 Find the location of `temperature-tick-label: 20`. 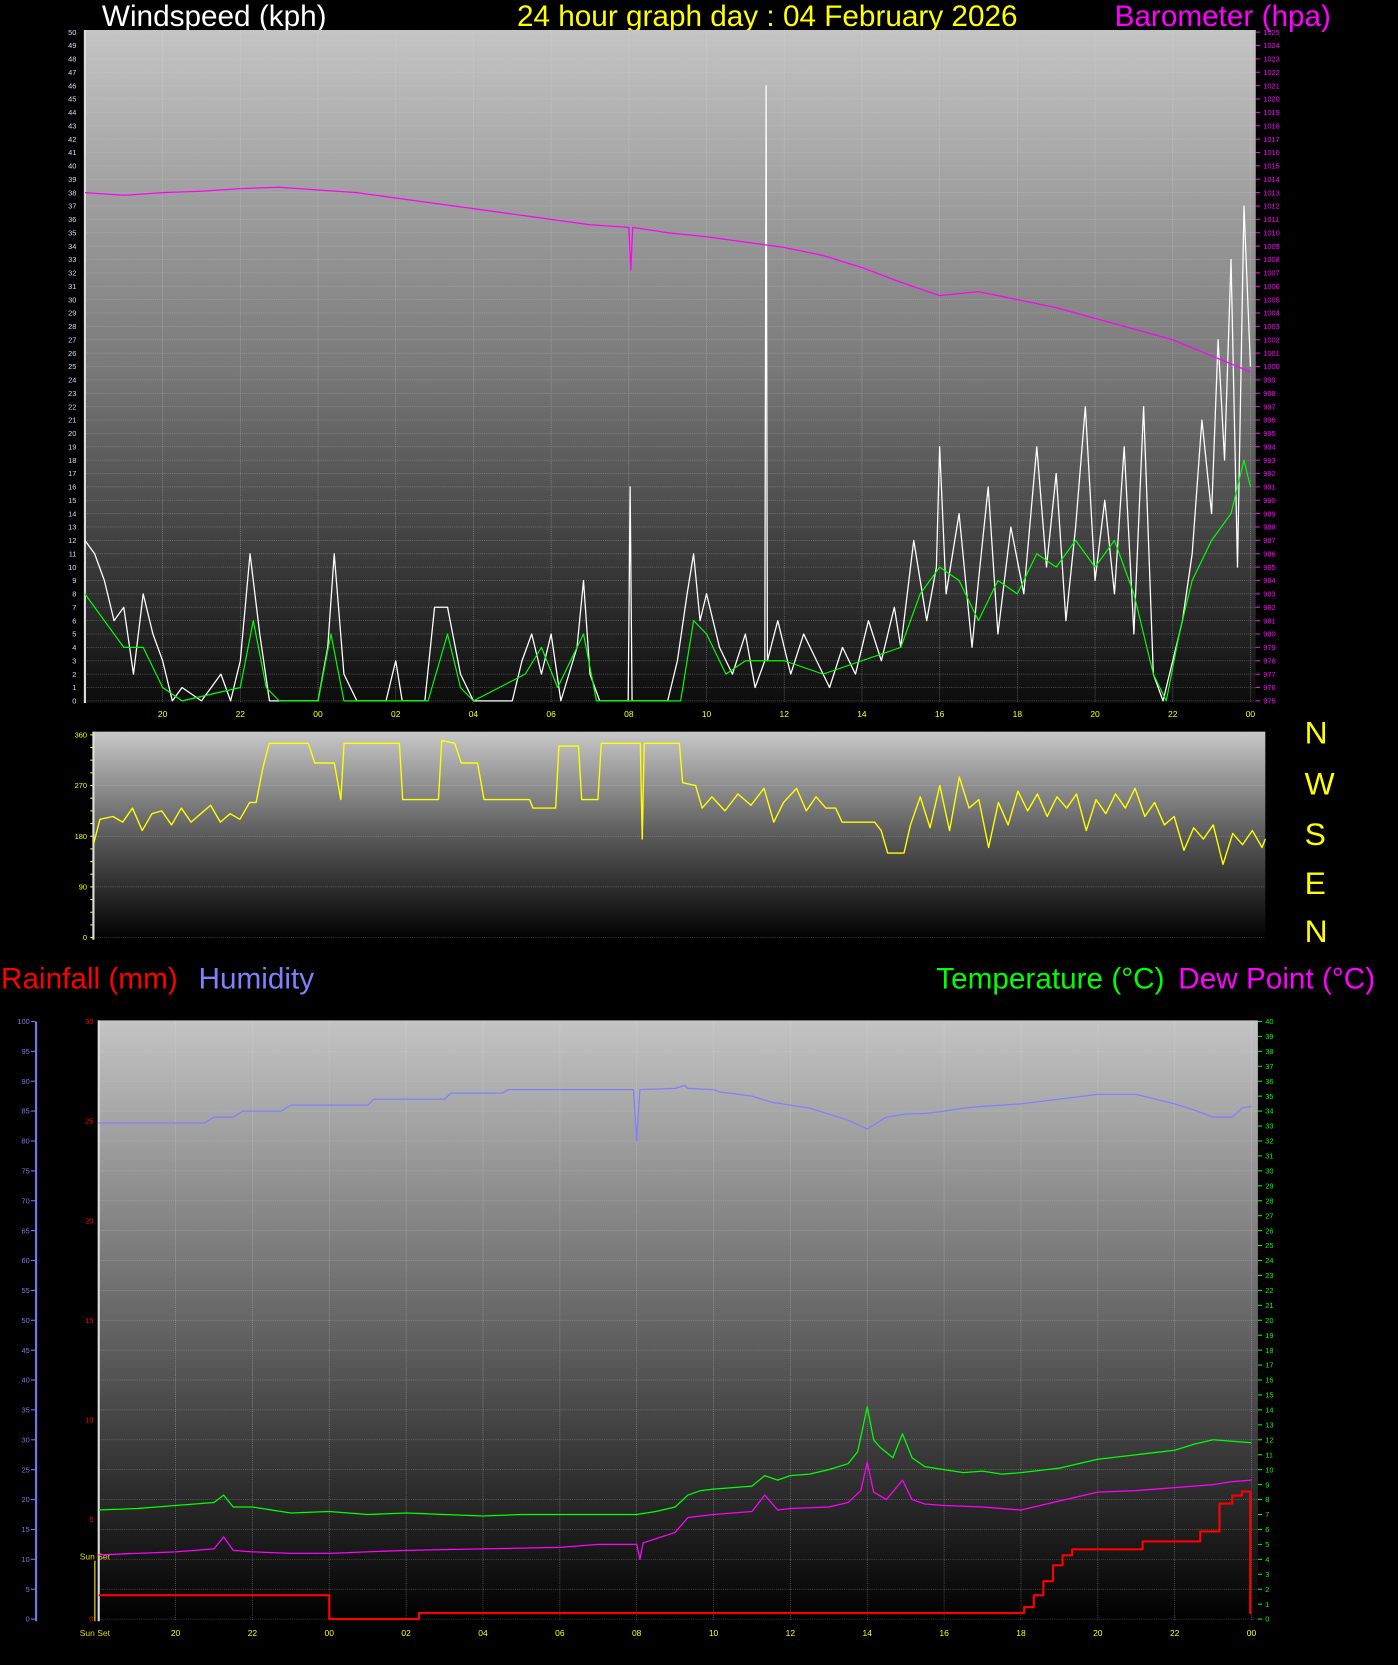

temperature-tick-label: 20 is located at coordinates (1269, 1320).